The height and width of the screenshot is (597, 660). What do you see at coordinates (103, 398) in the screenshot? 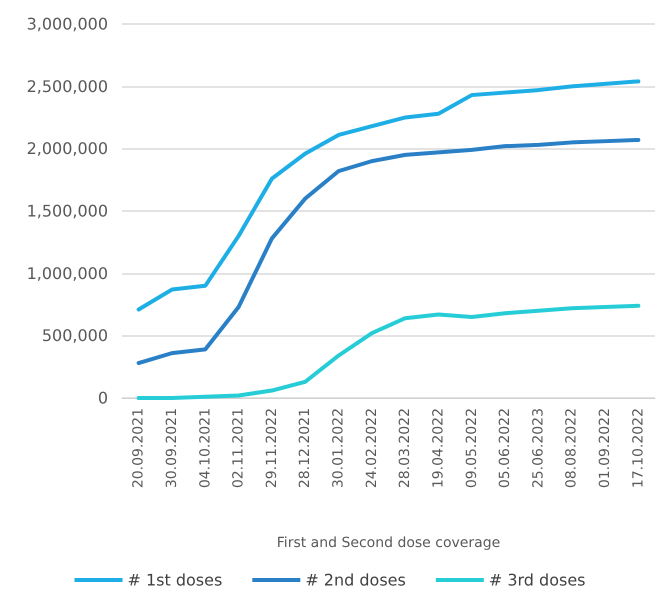
I see `y-tick-label: 0` at bounding box center [103, 398].